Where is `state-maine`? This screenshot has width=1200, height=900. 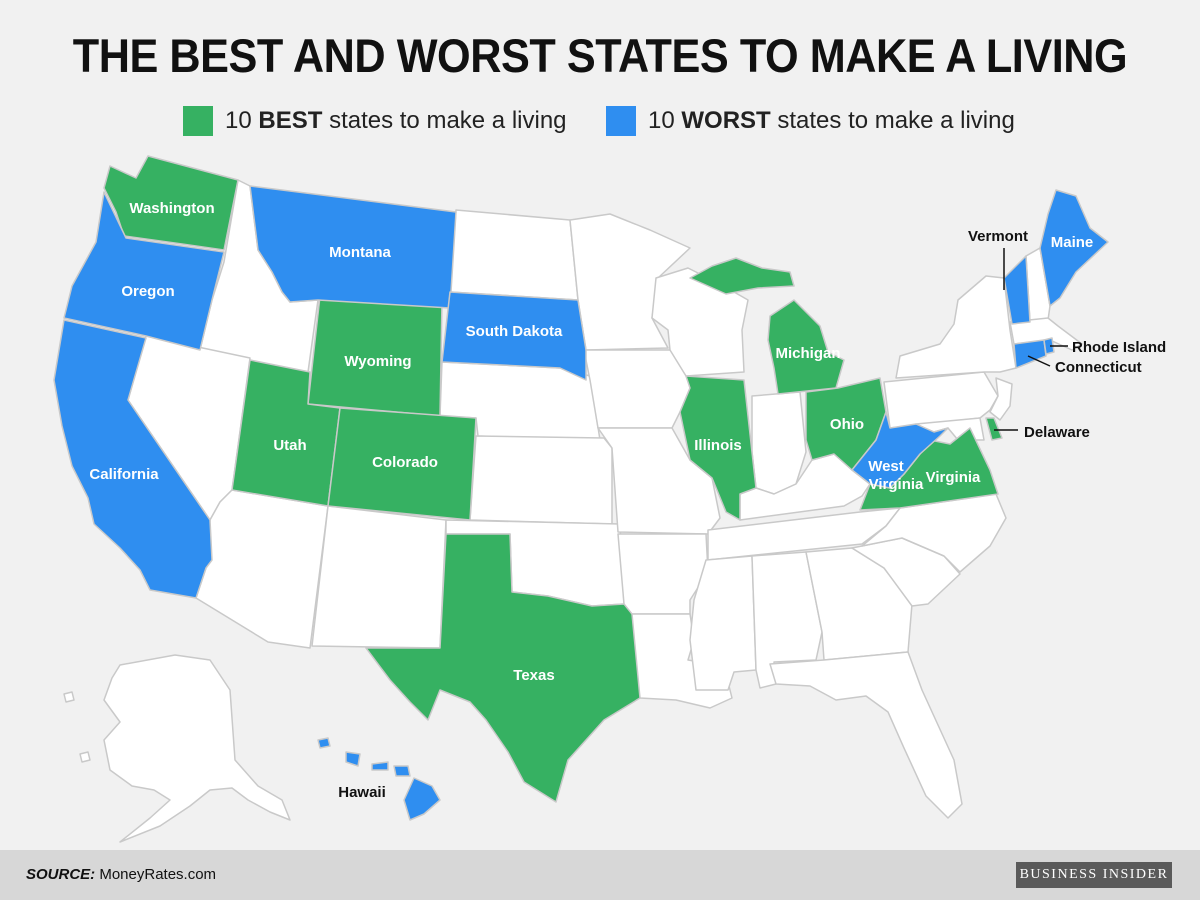 state-maine is located at coordinates (1074, 248).